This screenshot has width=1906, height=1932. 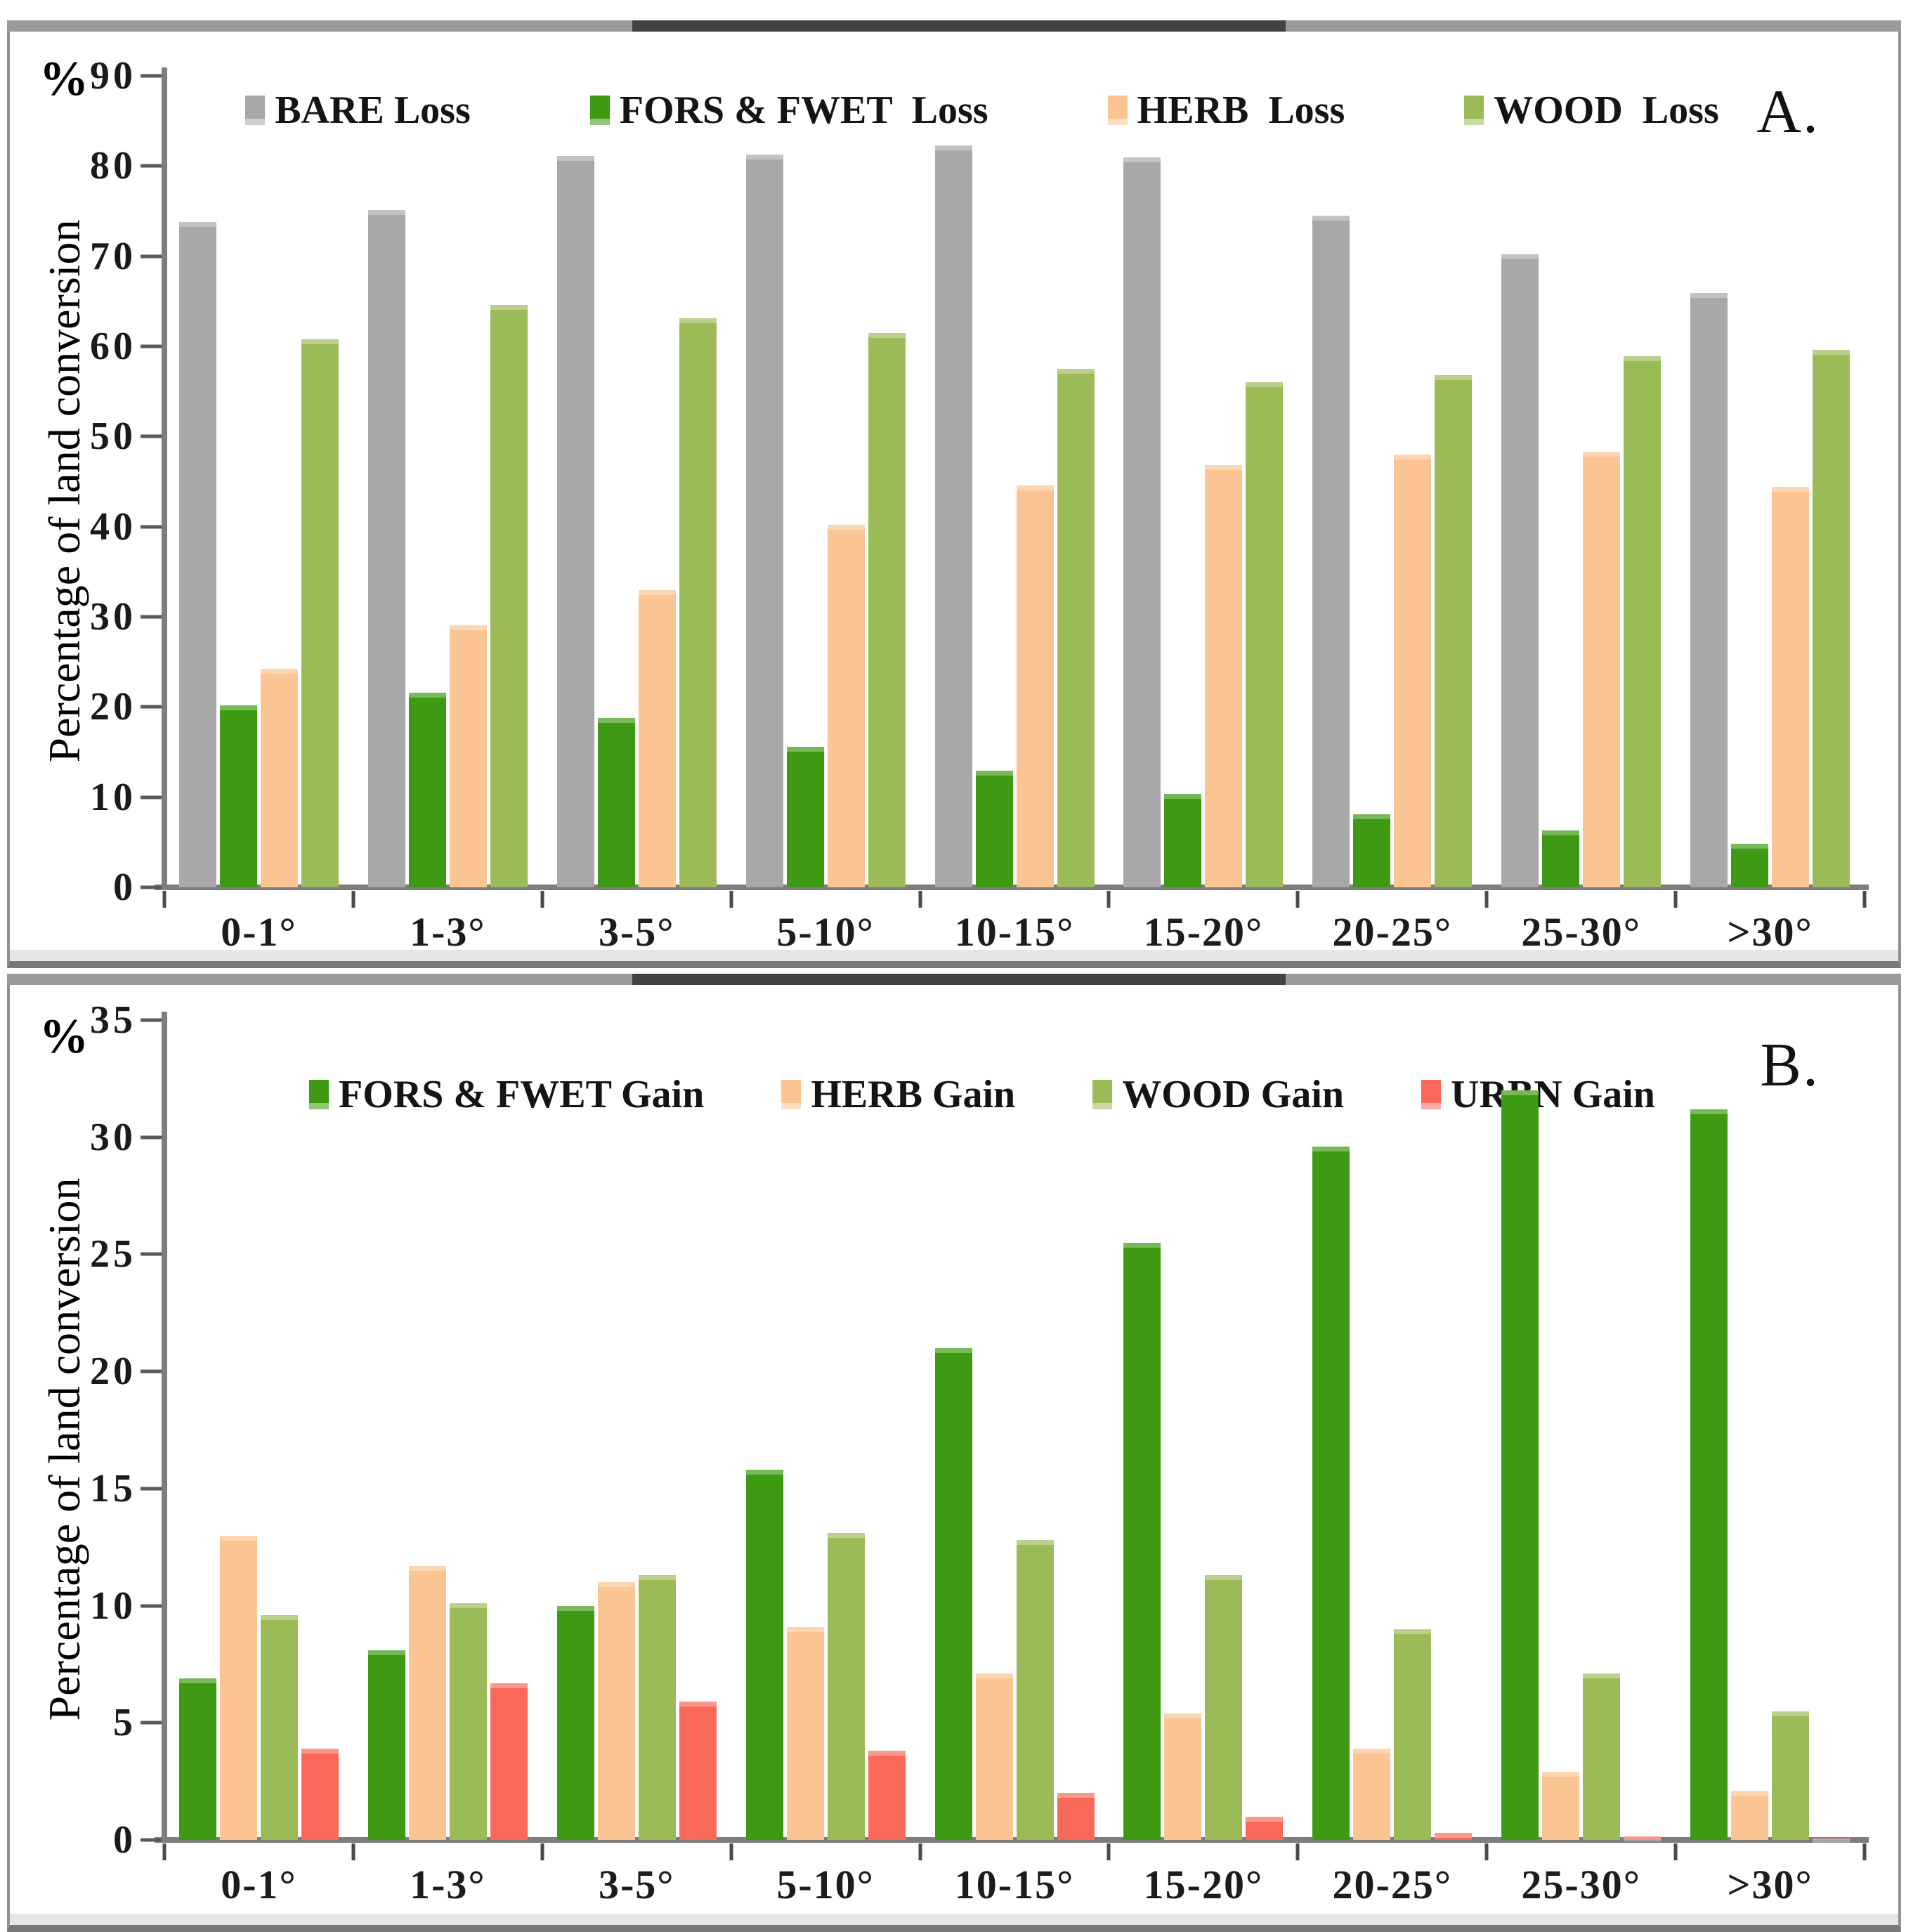 What do you see at coordinates (113, 707) in the screenshot?
I see `y-tick-label-20: 20` at bounding box center [113, 707].